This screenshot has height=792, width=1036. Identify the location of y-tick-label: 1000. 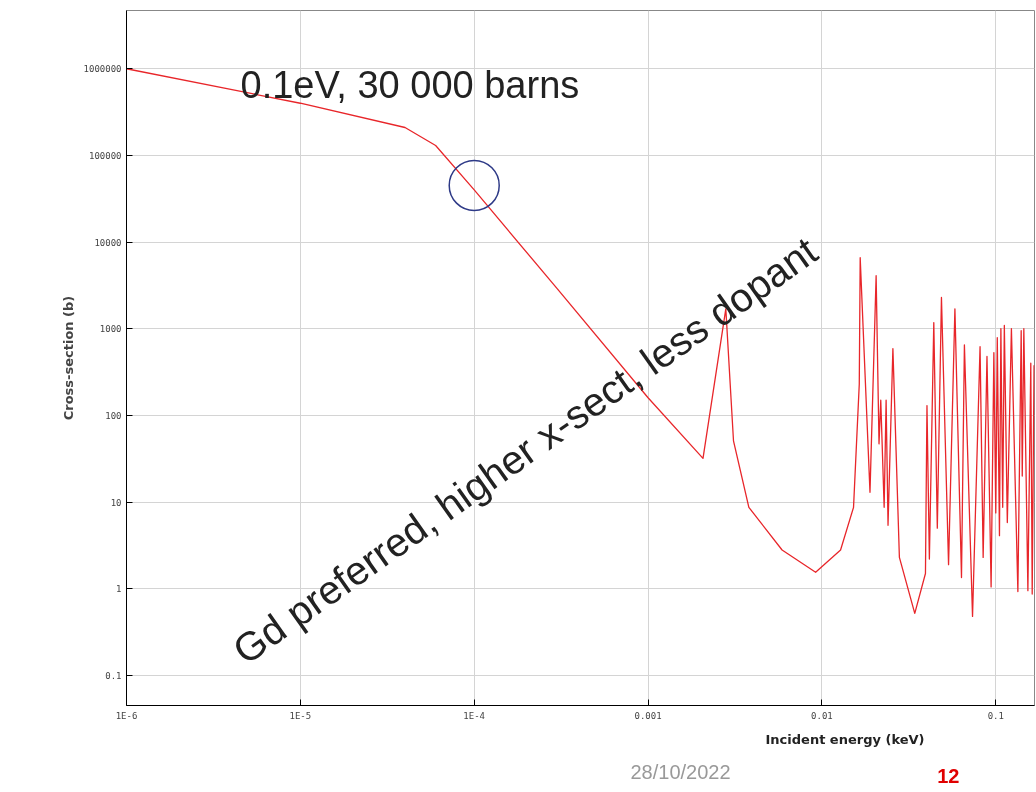
(110, 329).